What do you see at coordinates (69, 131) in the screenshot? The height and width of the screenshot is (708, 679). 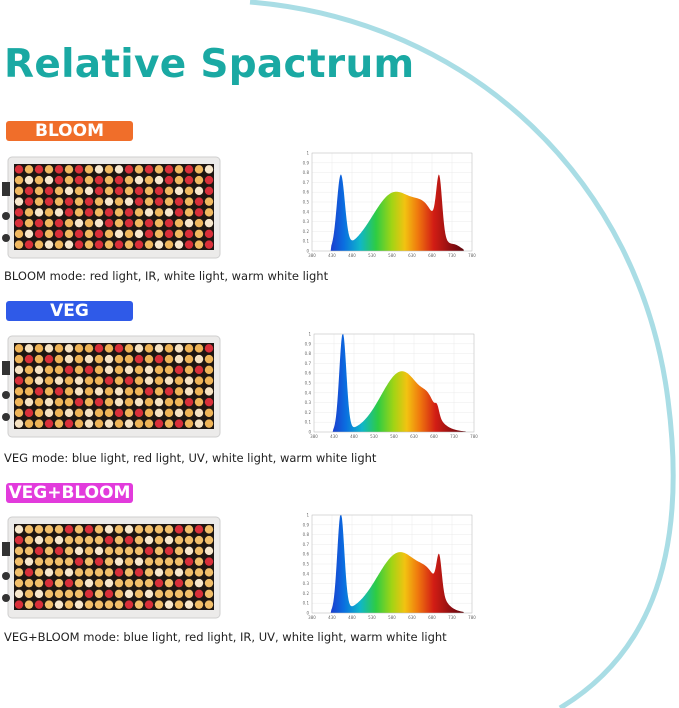 I see `bloom-badge: BLOOM` at bounding box center [69, 131].